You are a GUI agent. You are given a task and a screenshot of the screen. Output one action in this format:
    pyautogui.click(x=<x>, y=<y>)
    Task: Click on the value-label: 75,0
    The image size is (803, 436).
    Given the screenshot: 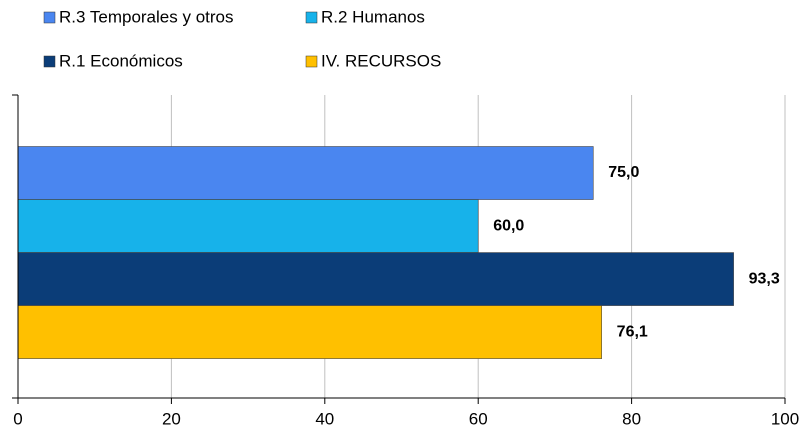 What is the action you would take?
    pyautogui.click(x=623, y=172)
    